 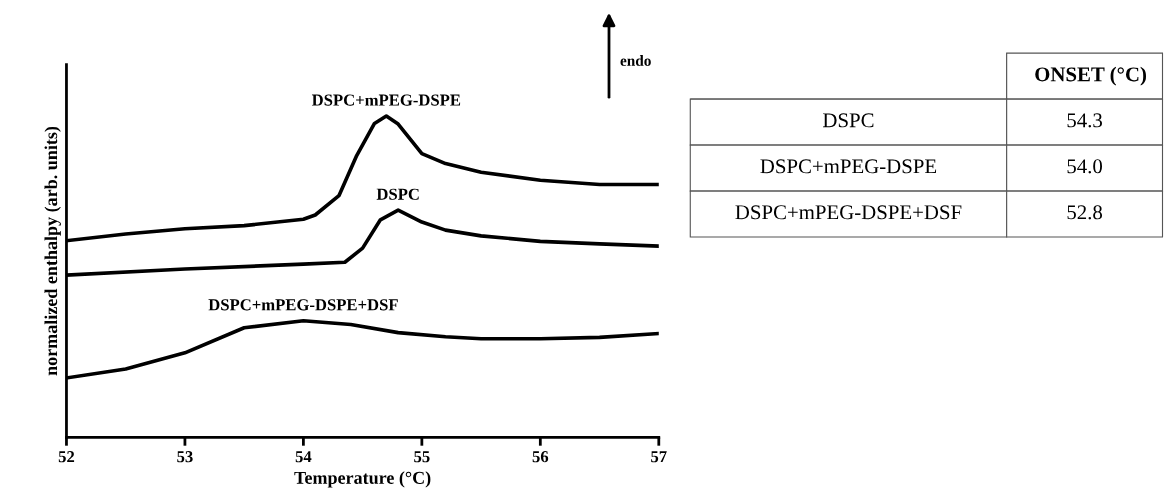 What do you see at coordinates (362, 479) in the screenshot?
I see `x-axis-title: Temperature (°C)` at bounding box center [362, 479].